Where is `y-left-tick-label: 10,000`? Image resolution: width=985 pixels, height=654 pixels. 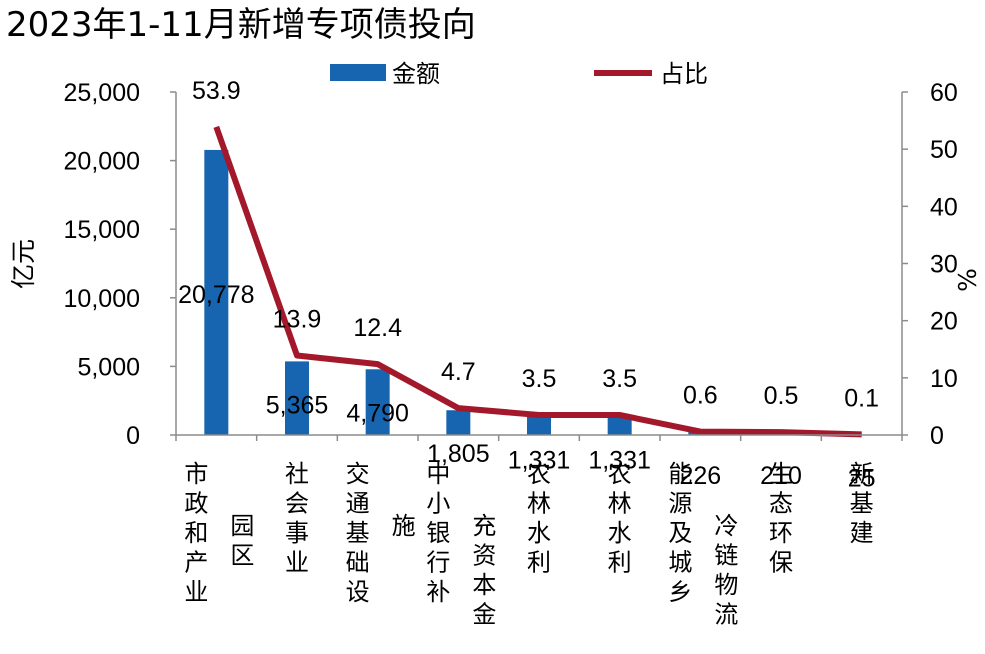 y-left-tick-label: 10,000 is located at coordinates (102, 299).